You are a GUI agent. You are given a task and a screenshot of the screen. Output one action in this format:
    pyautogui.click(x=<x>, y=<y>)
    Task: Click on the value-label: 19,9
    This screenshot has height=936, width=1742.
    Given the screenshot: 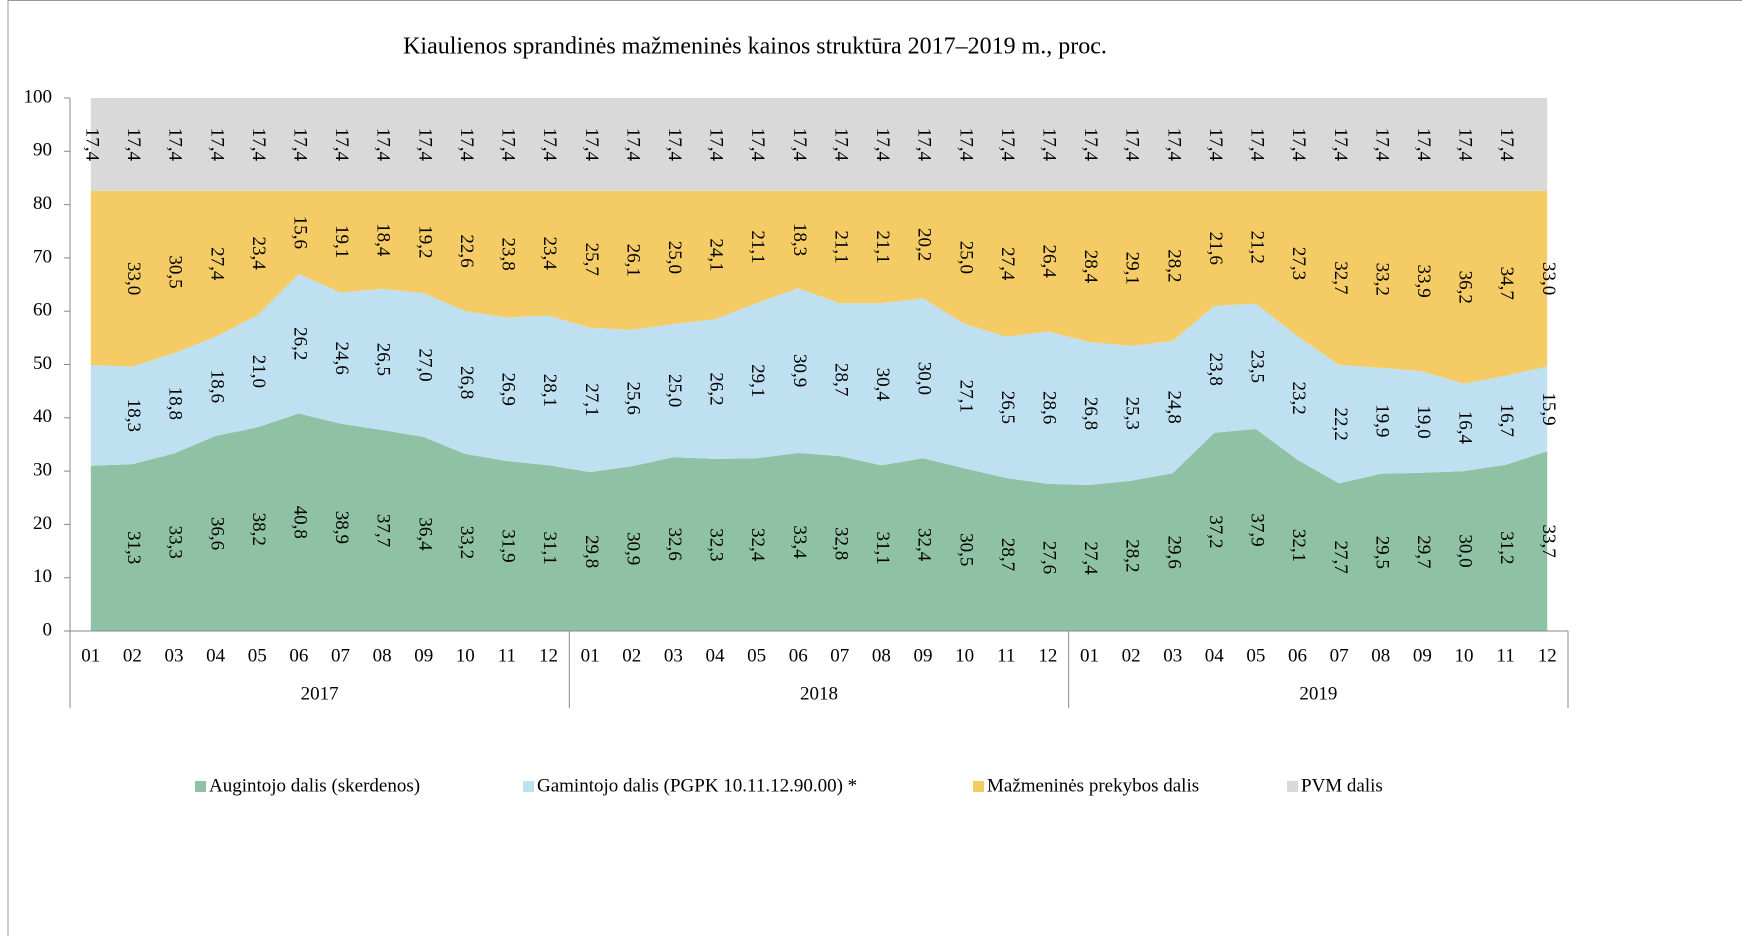 What is the action you would take?
    pyautogui.click(x=1381, y=420)
    